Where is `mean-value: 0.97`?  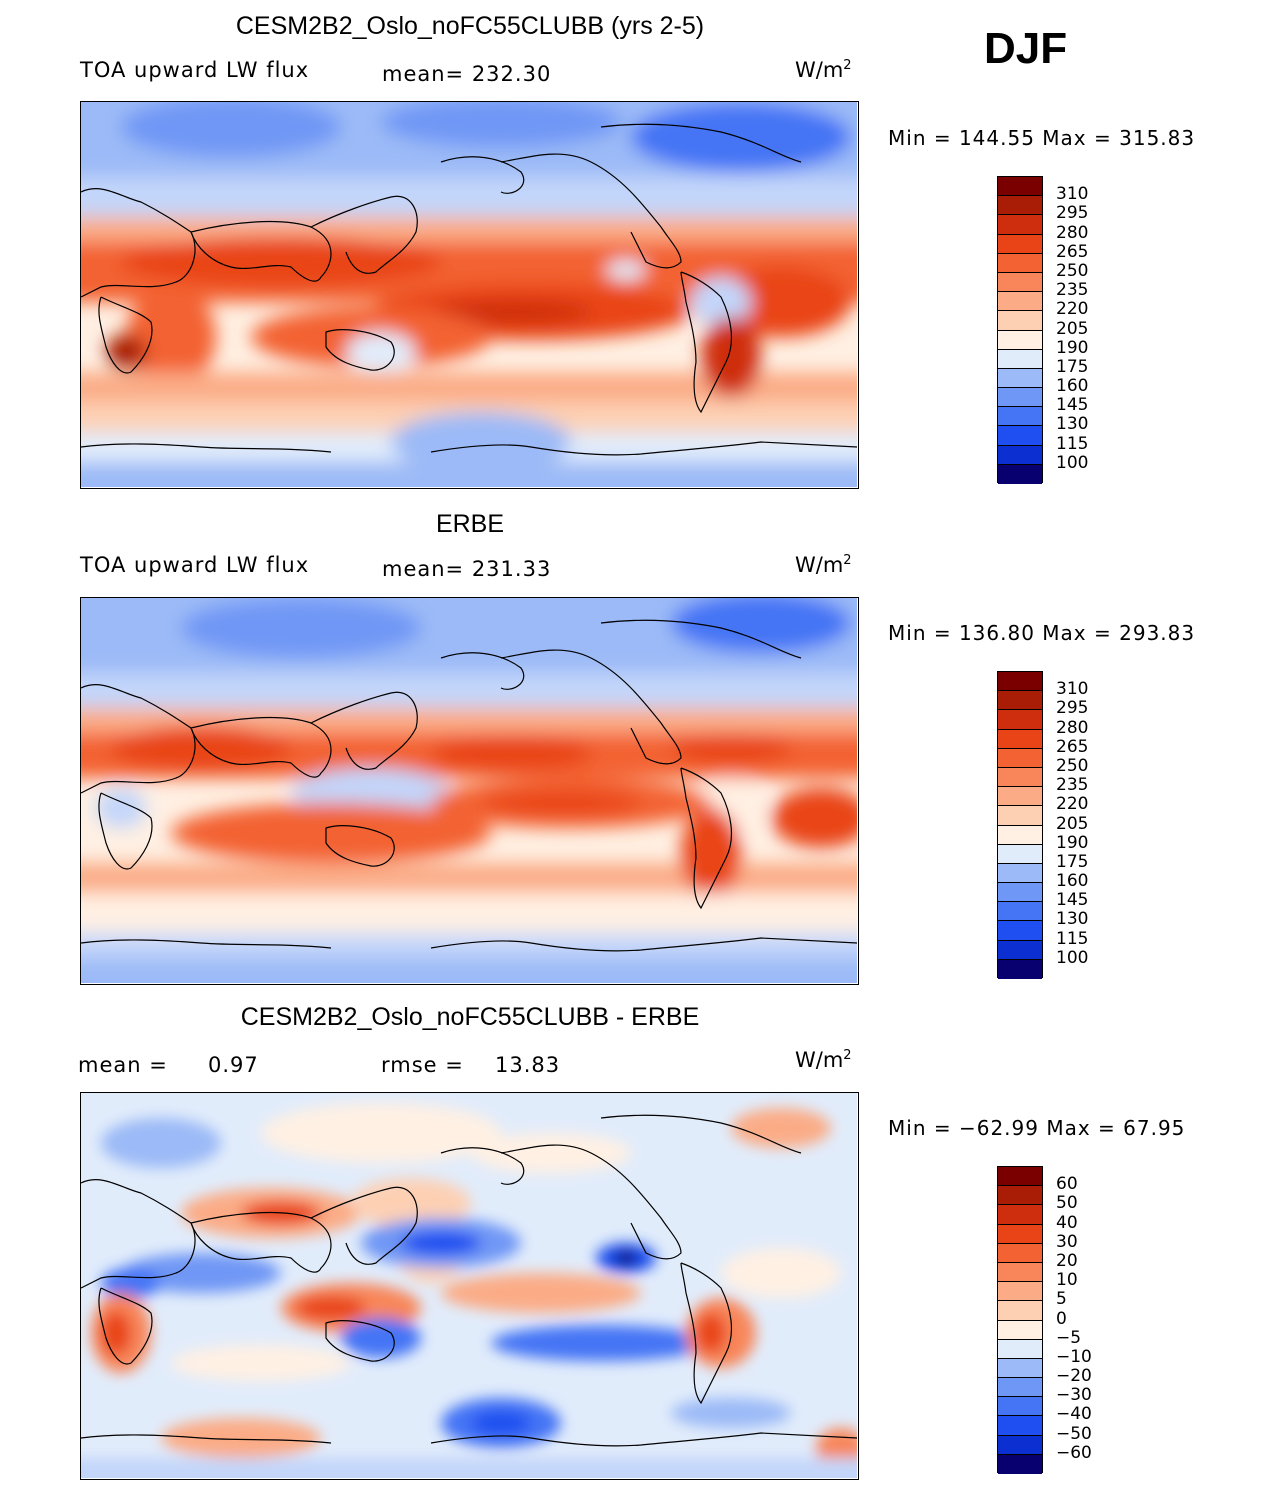
mean-value: 0.97 is located at coordinates (233, 1065).